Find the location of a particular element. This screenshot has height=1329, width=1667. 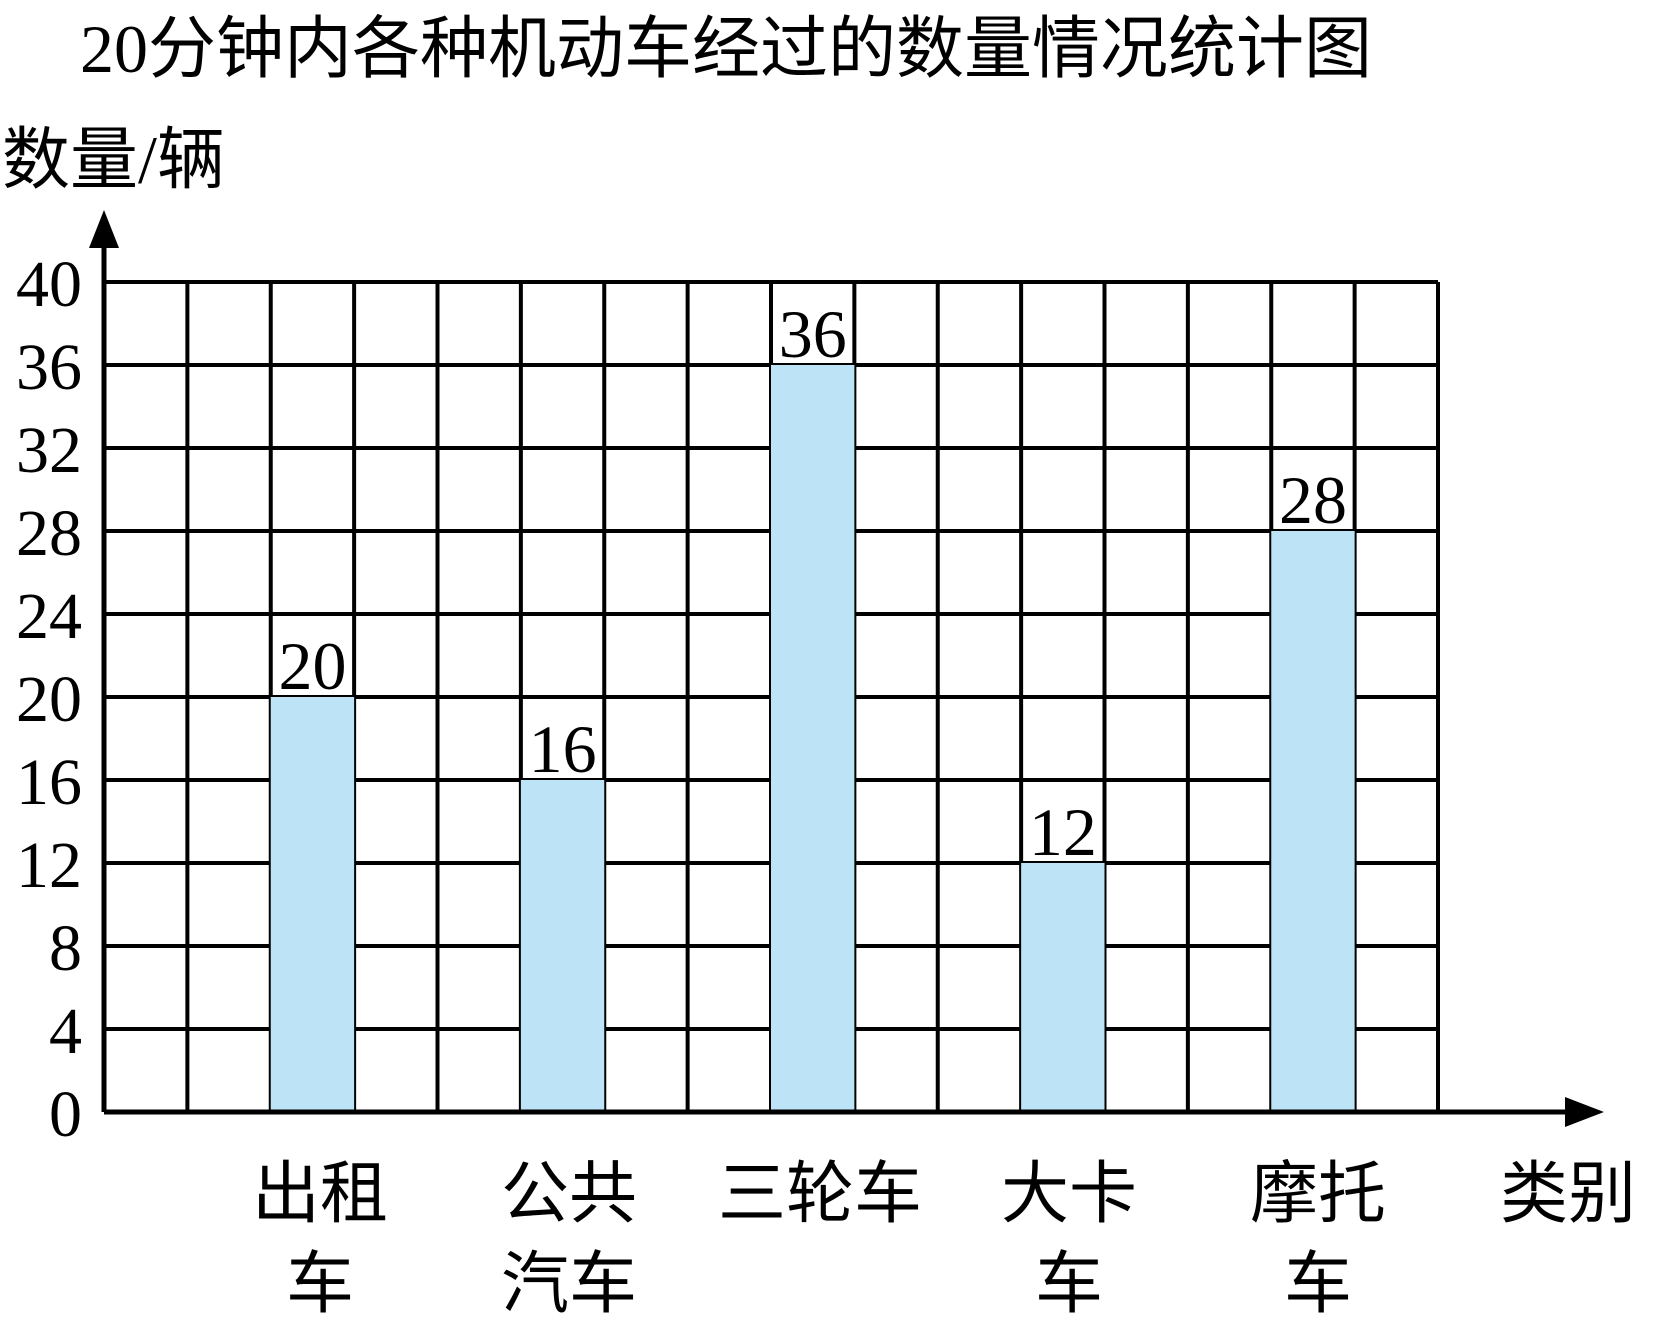

x-tick-label: 三轮车 is located at coordinates (820, 1194).